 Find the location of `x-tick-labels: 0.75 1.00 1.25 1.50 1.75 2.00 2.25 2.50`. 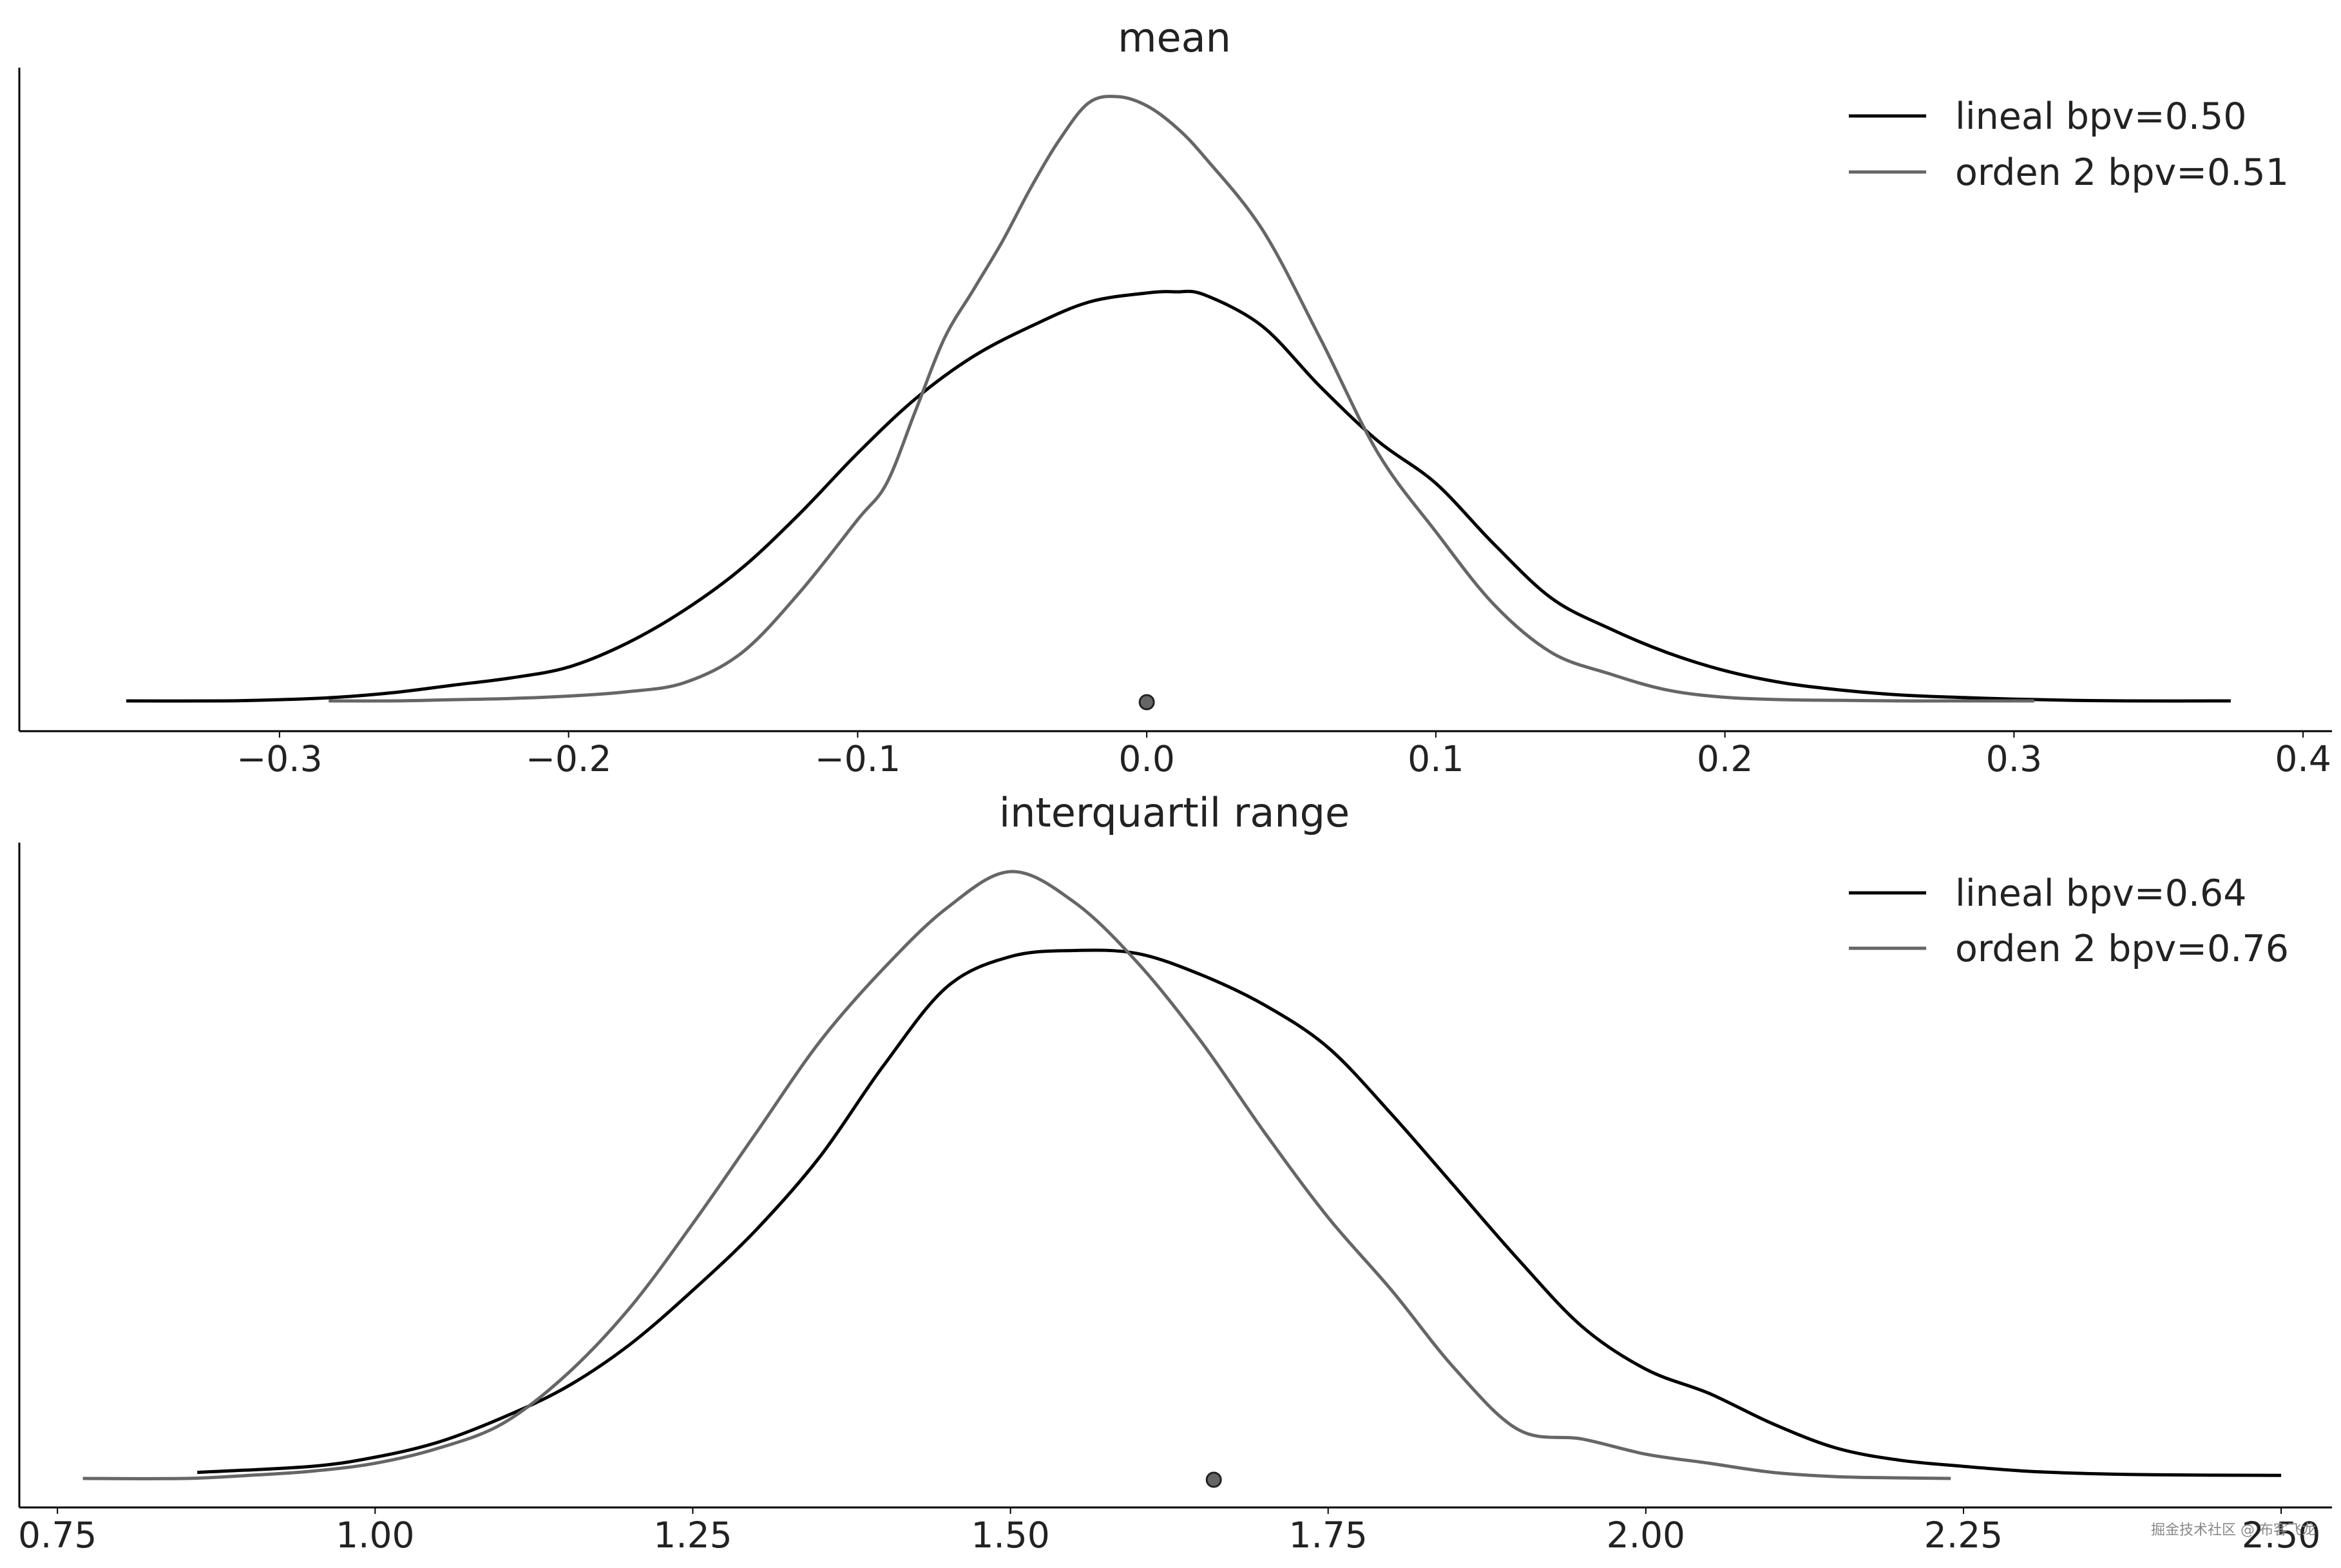

x-tick-labels: 0.75 1.00 1.25 1.50 1.75 2.00 2.25 2.50 is located at coordinates (1169, 1531).